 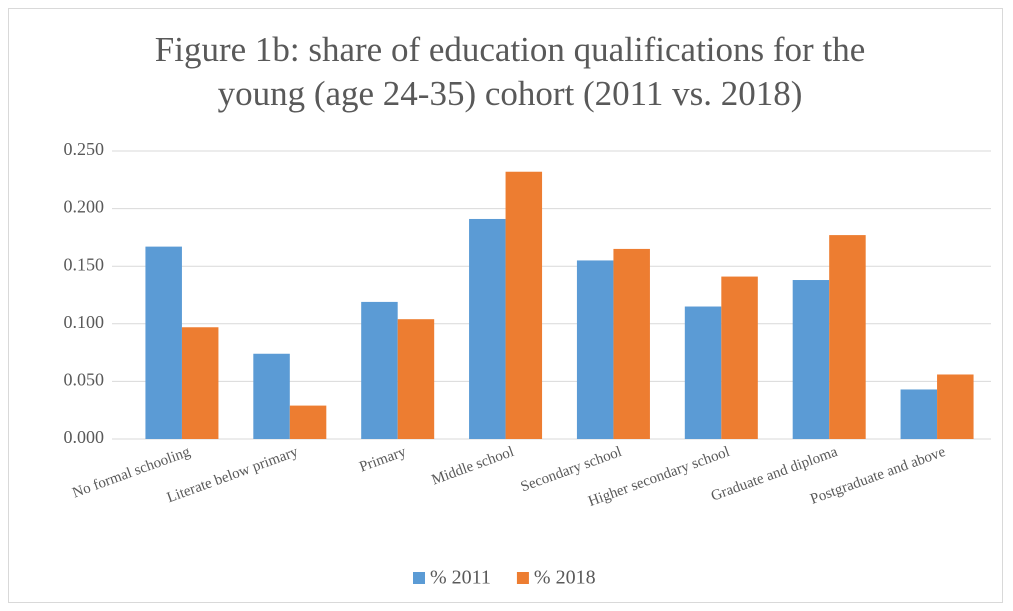 I want to click on x-tick-label: Middle school, so click(x=473, y=466).